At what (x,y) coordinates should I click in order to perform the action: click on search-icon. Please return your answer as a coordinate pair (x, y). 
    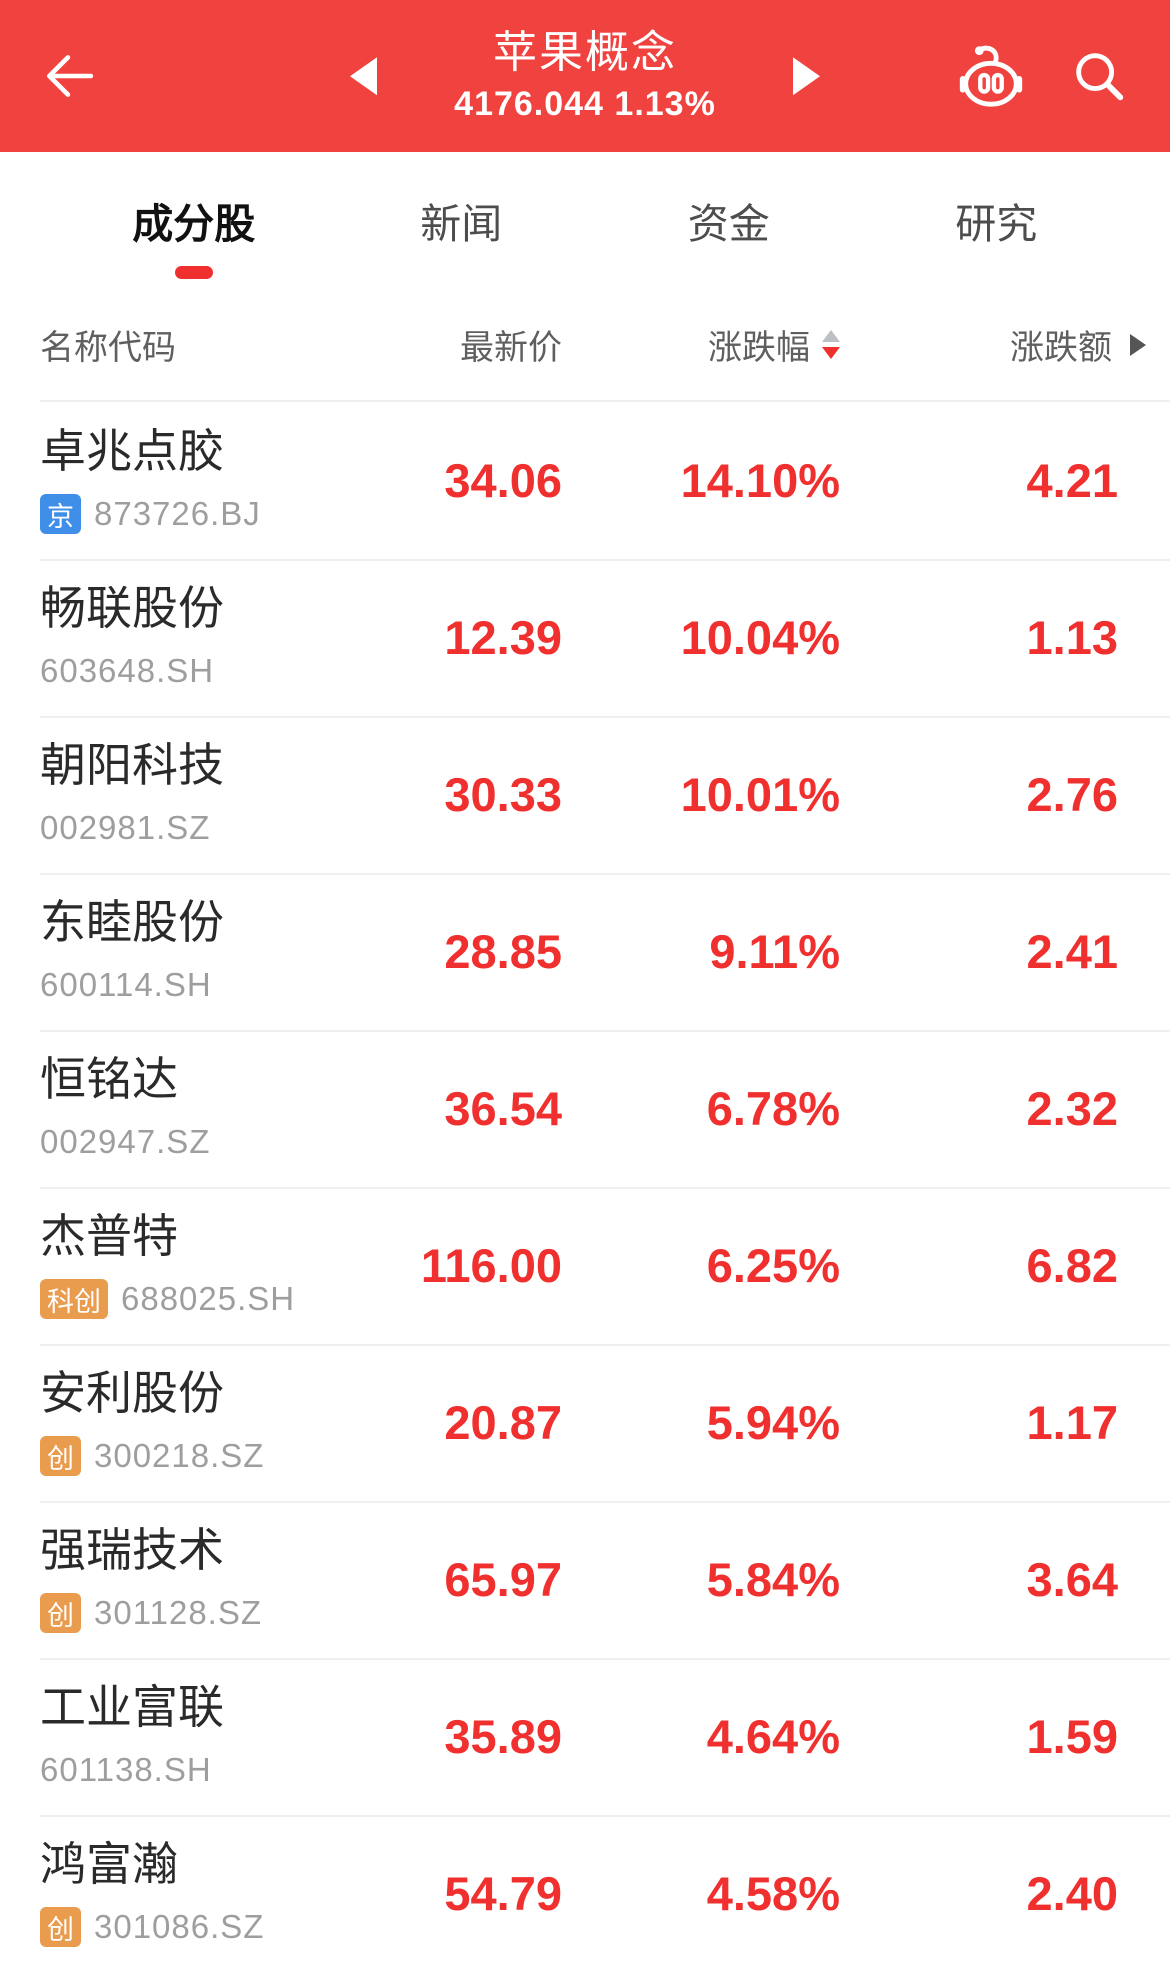
    Looking at the image, I should click on (1100, 77).